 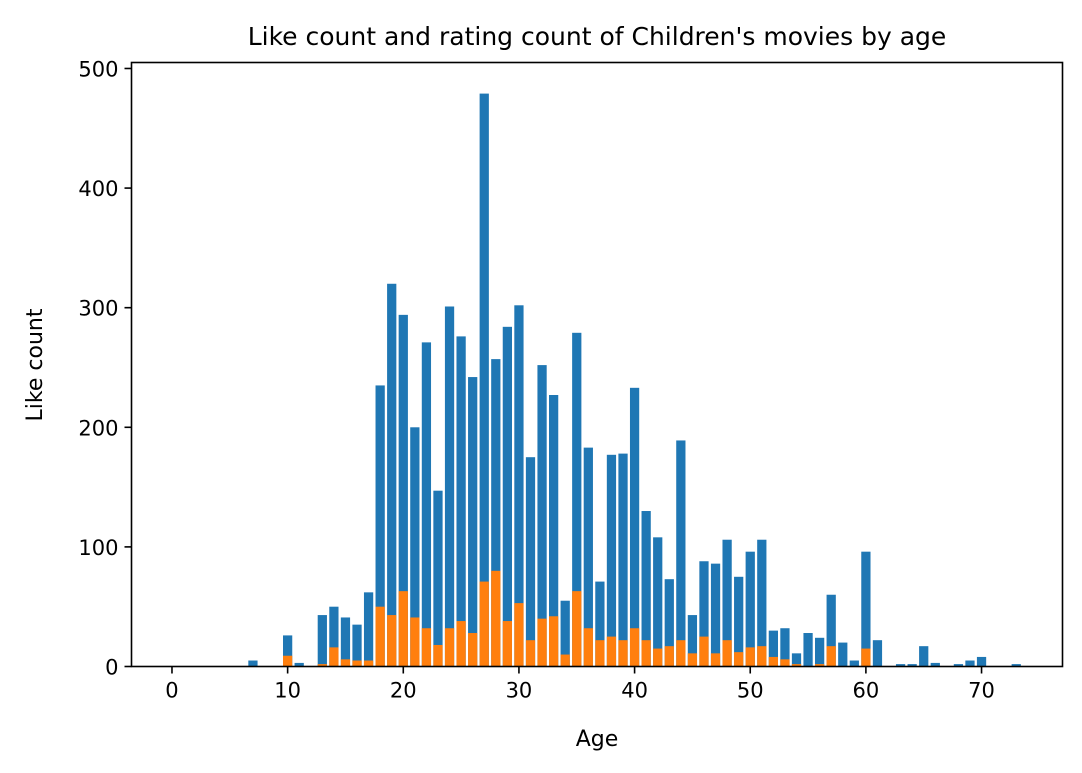 What do you see at coordinates (98, 189) in the screenshot?
I see `y-tick-label: 400` at bounding box center [98, 189].